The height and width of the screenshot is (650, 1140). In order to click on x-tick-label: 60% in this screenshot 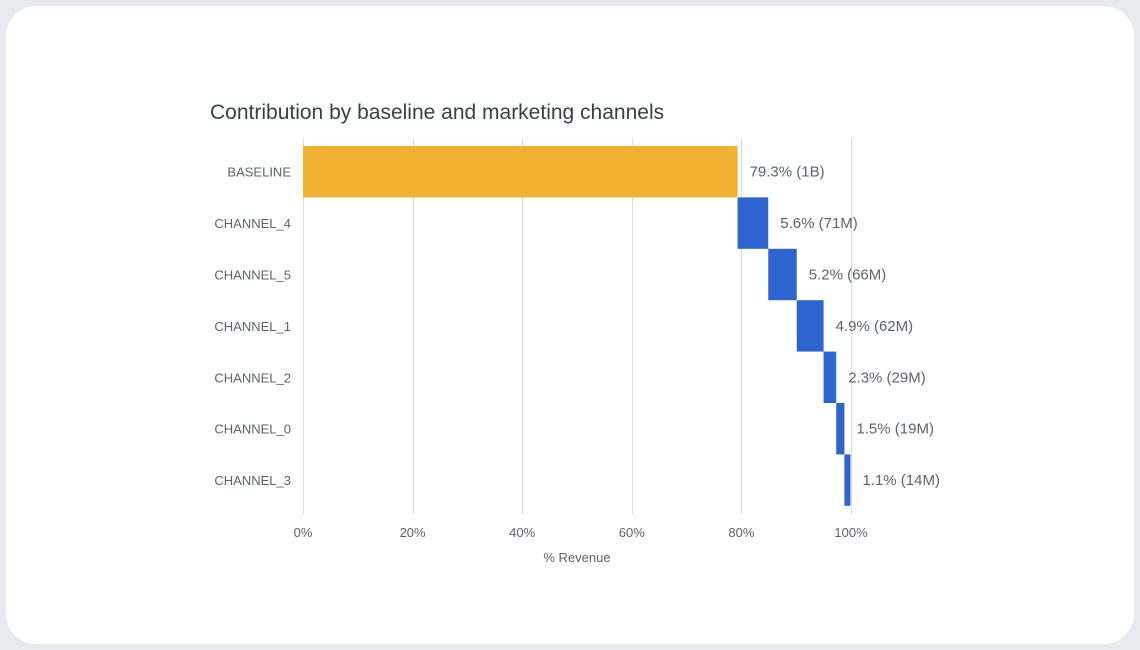, I will do `click(632, 532)`.